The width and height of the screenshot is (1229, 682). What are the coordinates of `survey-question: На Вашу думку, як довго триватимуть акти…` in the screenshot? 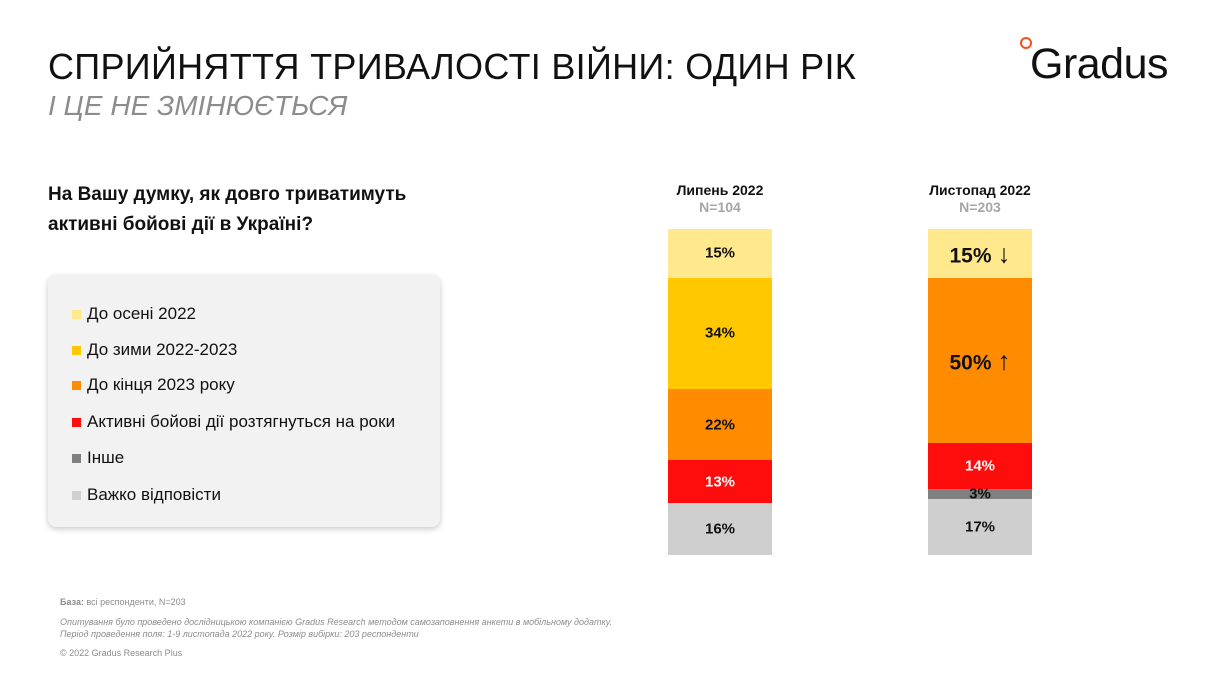 It's located at (227, 209).